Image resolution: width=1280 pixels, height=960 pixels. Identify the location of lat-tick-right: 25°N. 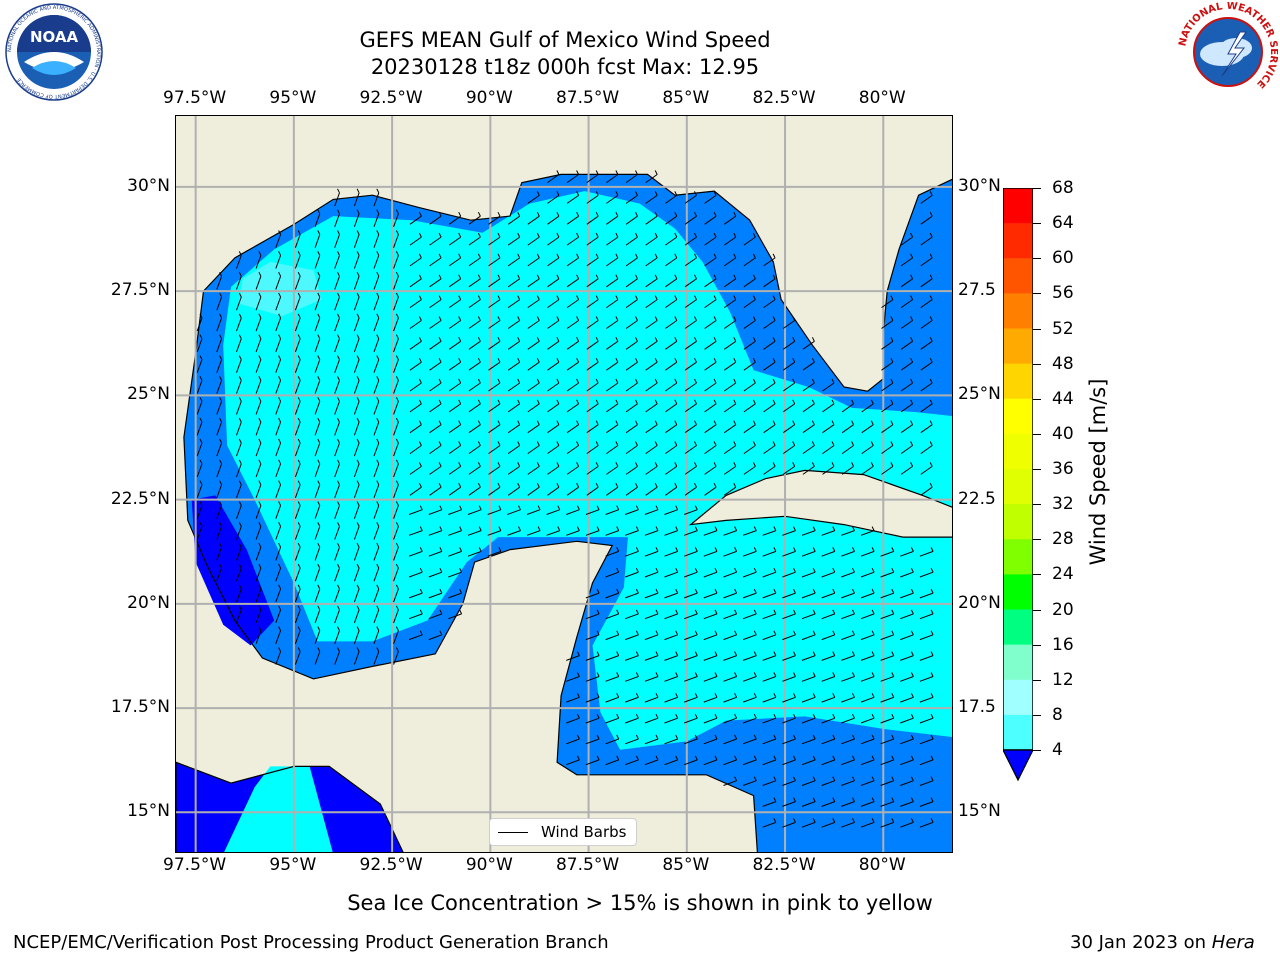
(979, 394).